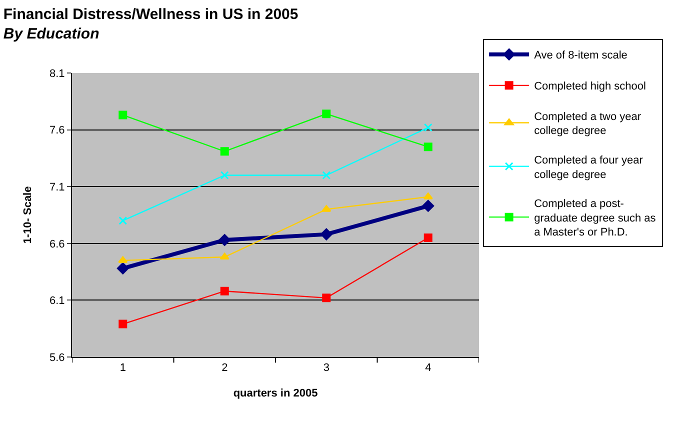 This screenshot has width=679, height=426. Describe the element at coordinates (57, 244) in the screenshot. I see `y-tick-label: 6.6` at that location.